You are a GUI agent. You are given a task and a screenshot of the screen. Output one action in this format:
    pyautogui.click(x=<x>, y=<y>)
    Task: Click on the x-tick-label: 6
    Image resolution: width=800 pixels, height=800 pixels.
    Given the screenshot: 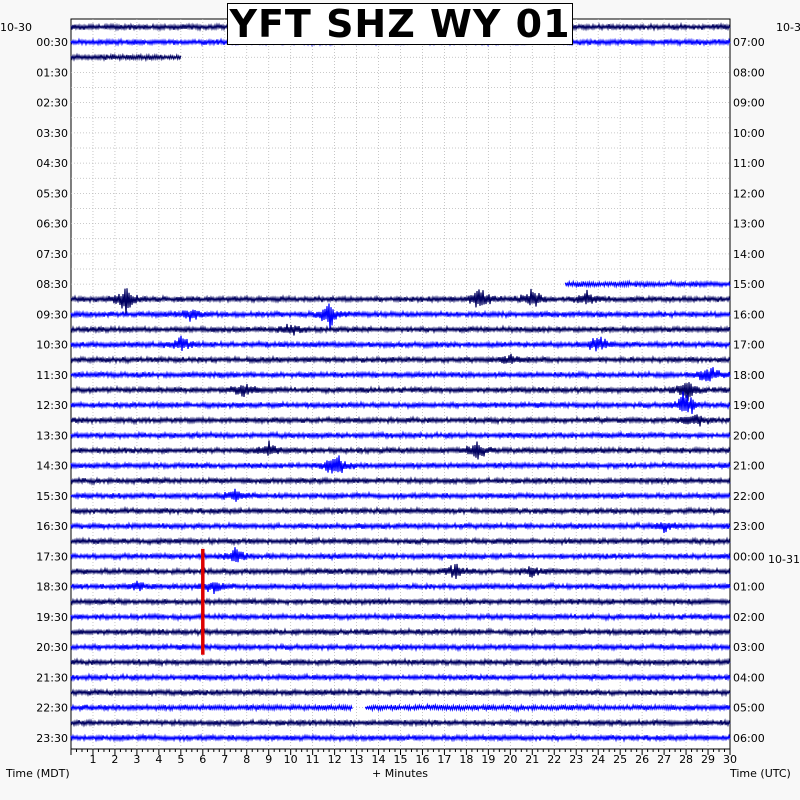 What is the action you would take?
    pyautogui.click(x=202, y=759)
    